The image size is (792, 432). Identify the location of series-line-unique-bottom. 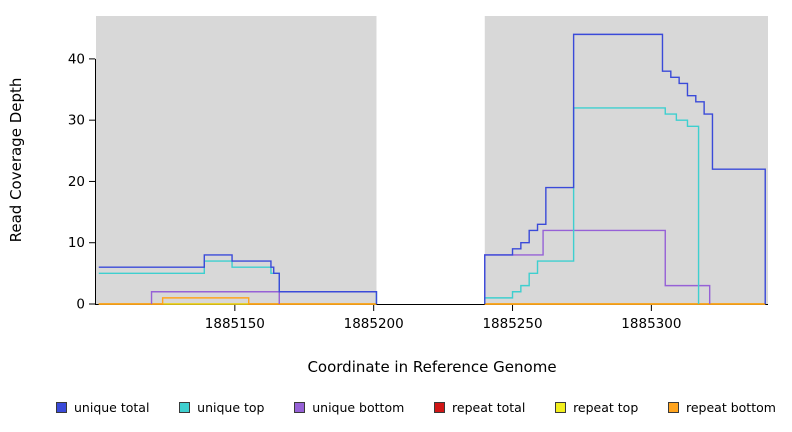
(215, 297).